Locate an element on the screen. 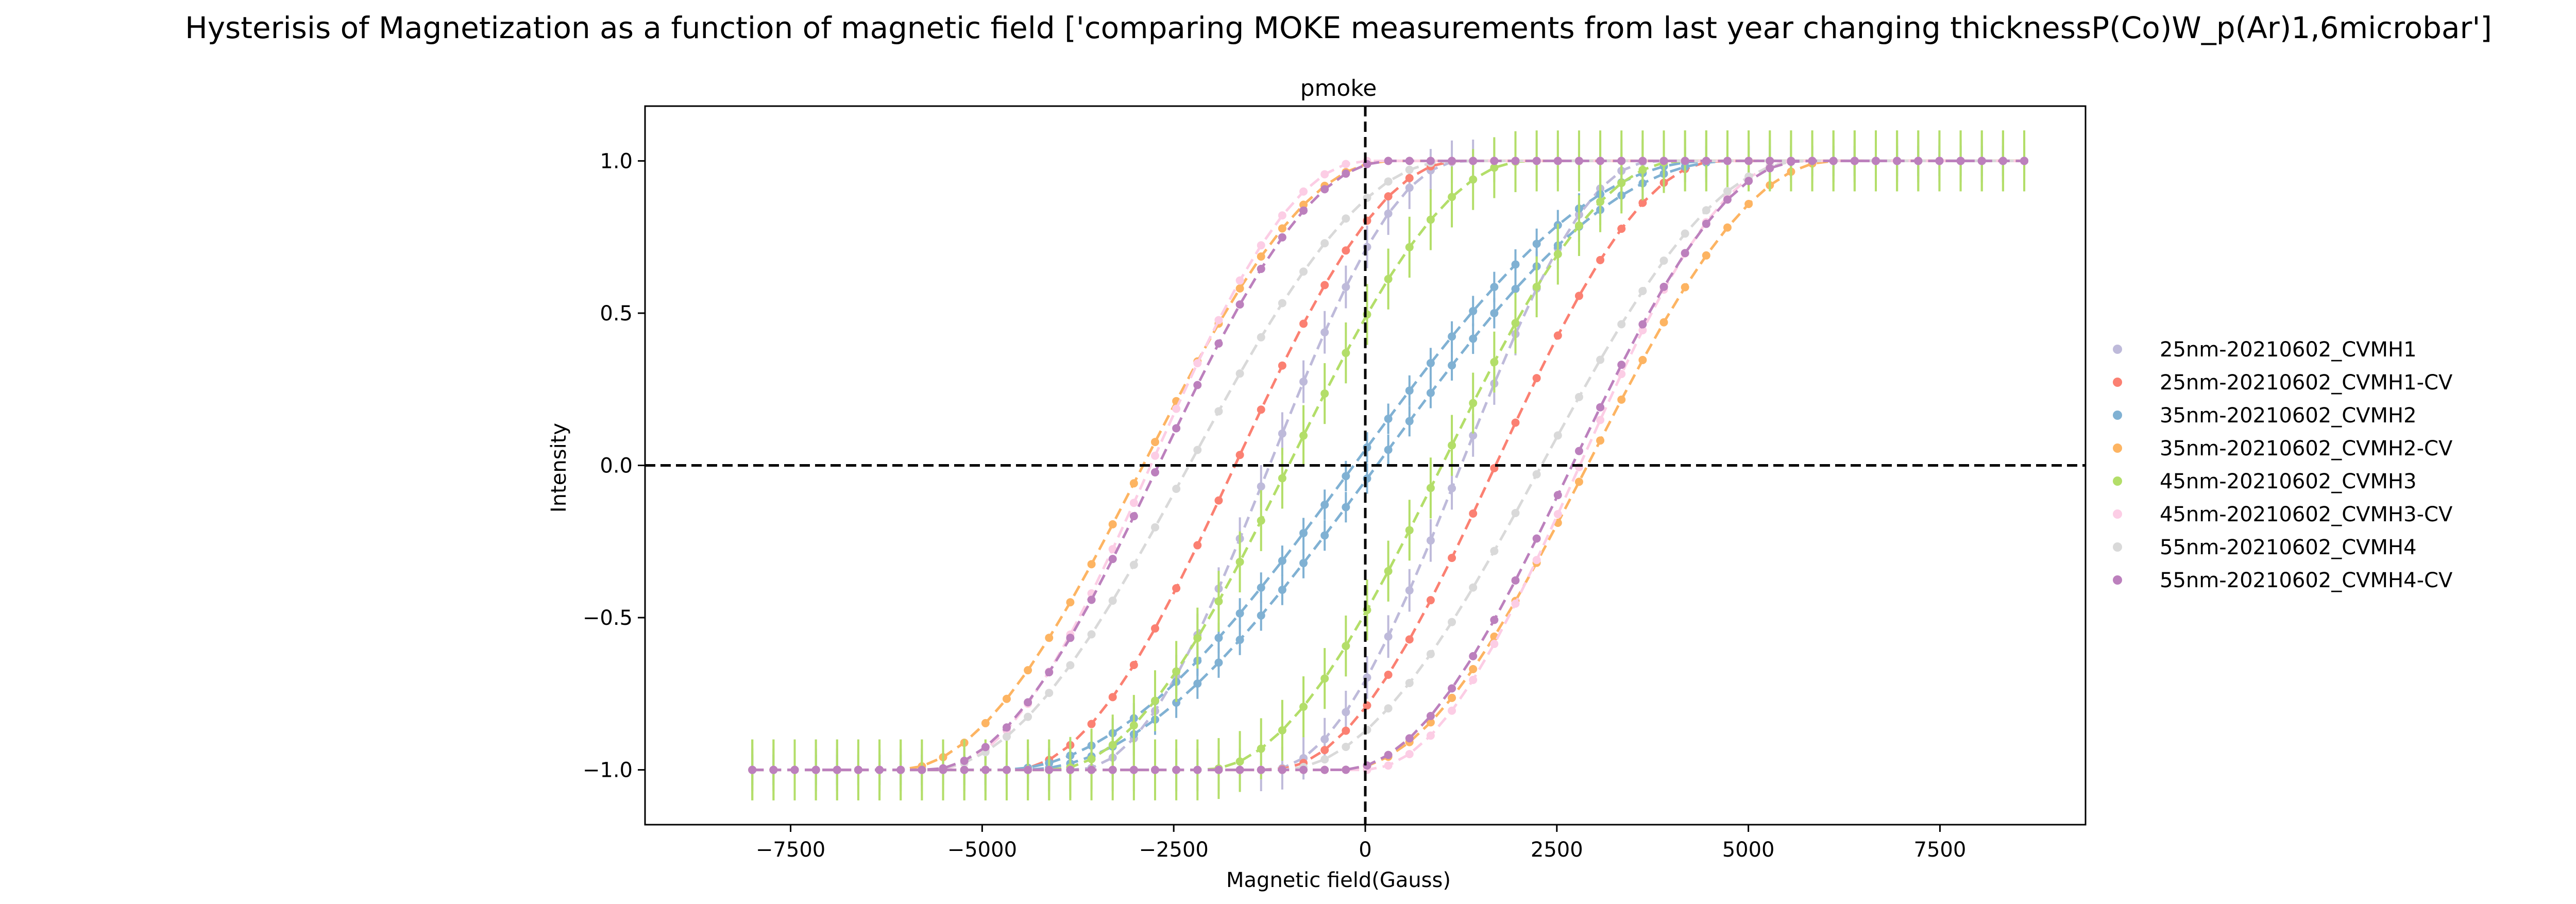  x-tick-label: −5000 is located at coordinates (982, 850).